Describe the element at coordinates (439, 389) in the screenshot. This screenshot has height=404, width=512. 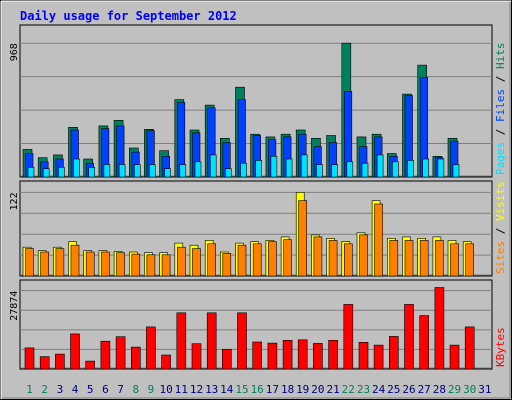
I see `day-label-28: 28` at that location.